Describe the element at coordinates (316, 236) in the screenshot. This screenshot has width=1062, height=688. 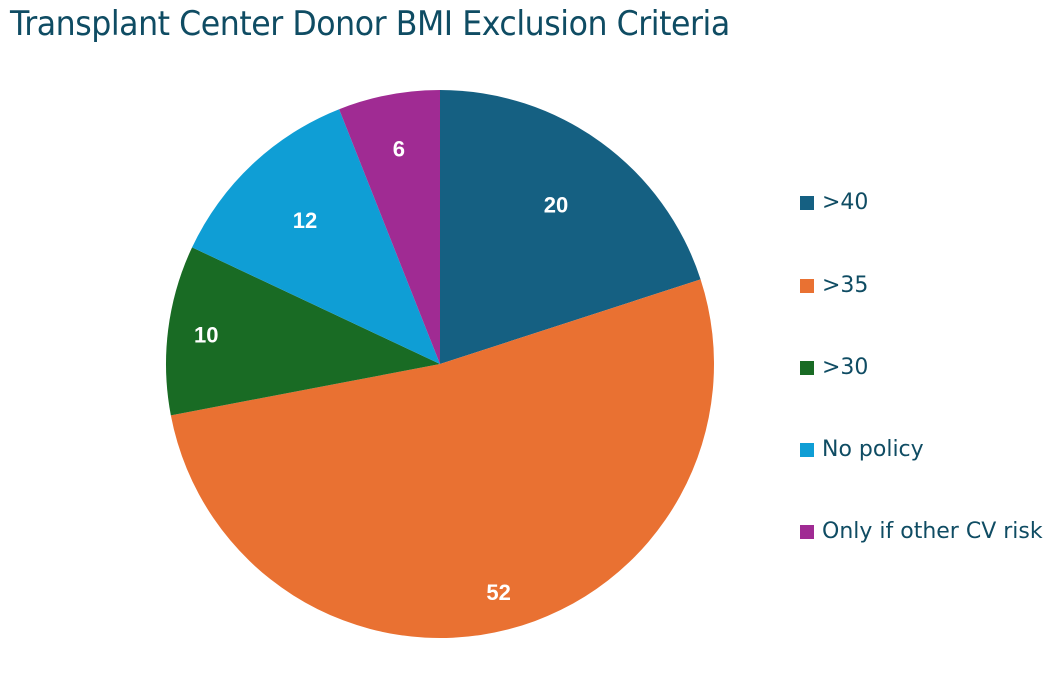
I see `pie-slice-no-policy` at that location.